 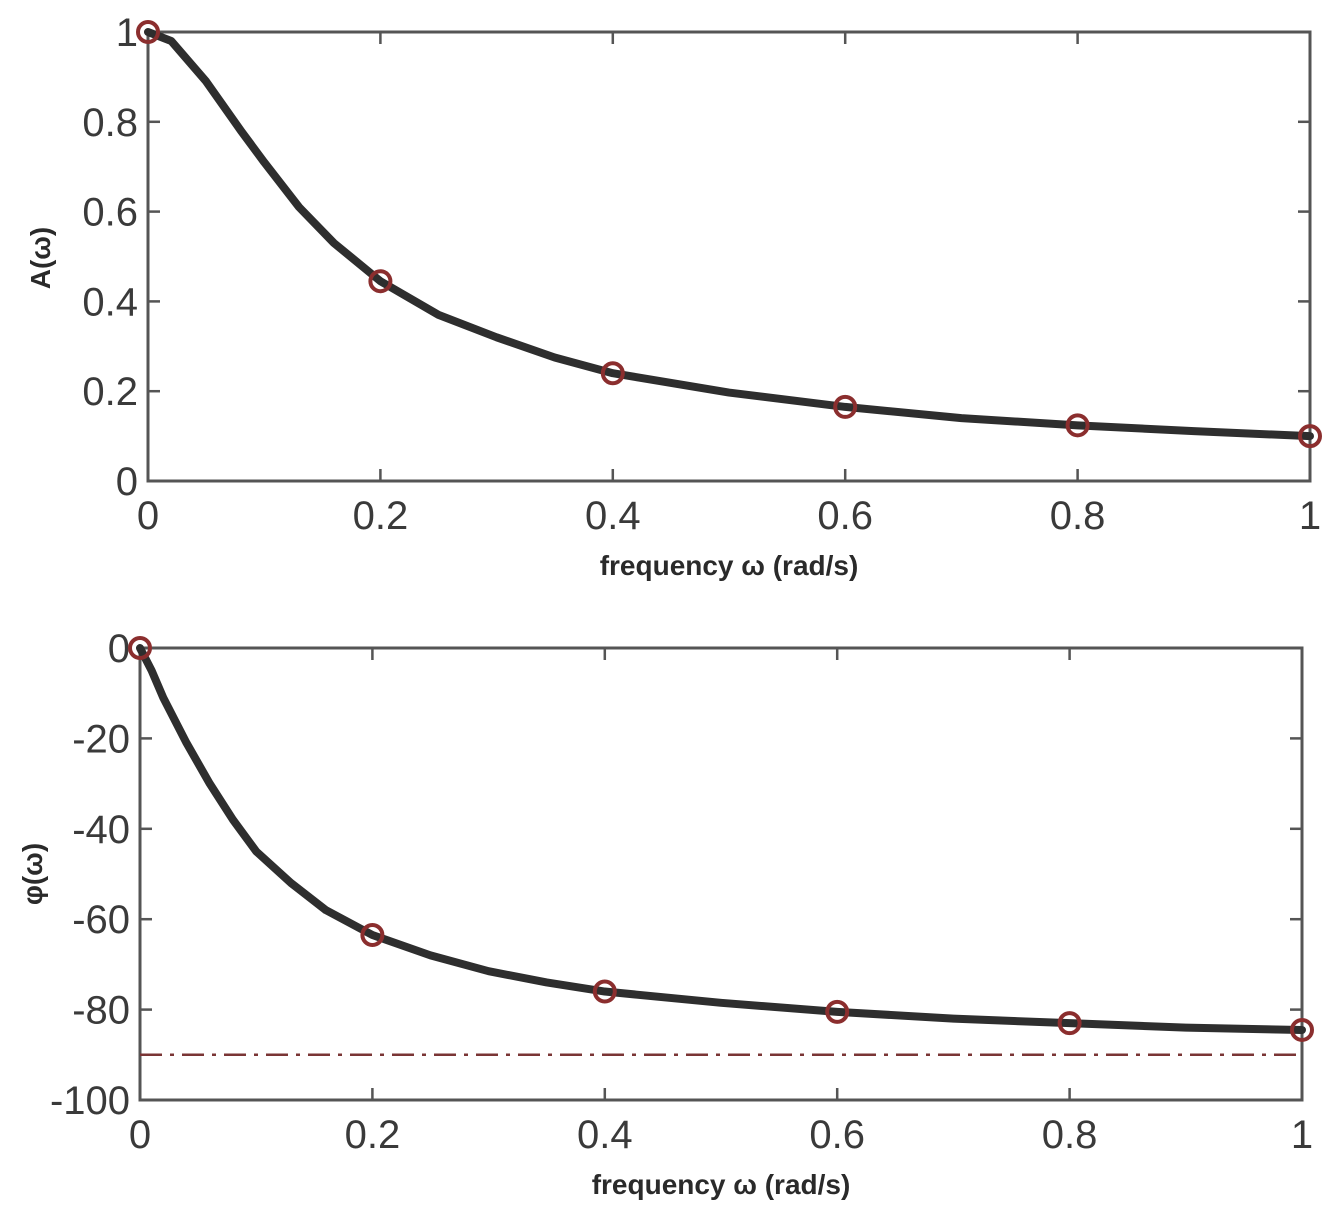 I want to click on y-tick-label: 0.2, so click(x=110, y=392).